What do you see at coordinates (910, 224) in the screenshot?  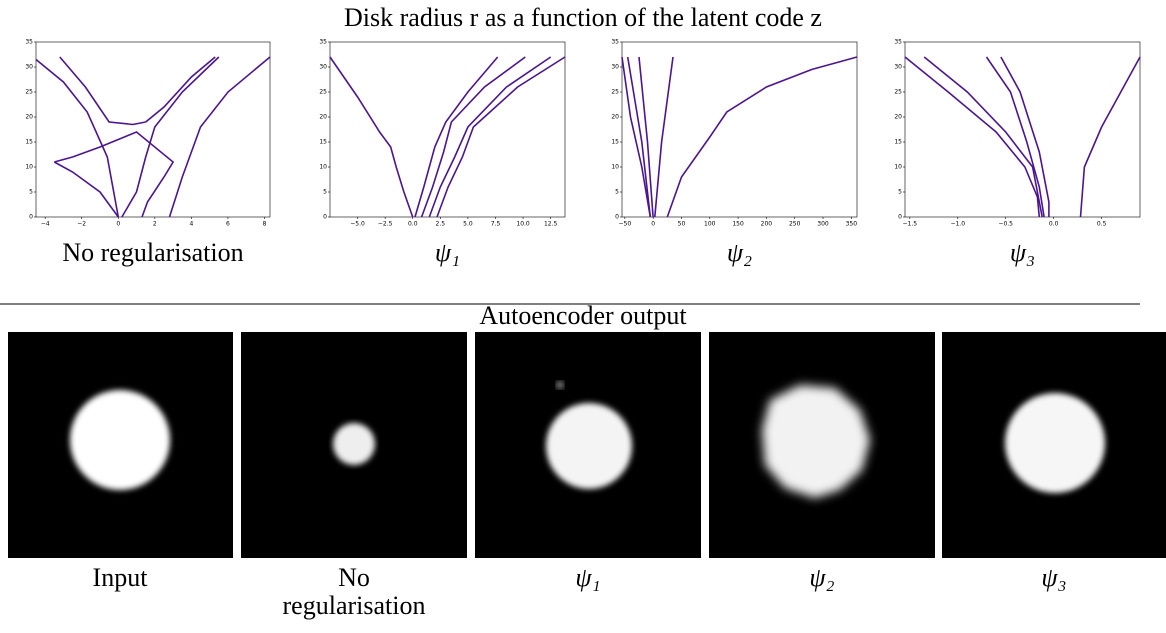 I see `x-tick-label: −1.5` at bounding box center [910, 224].